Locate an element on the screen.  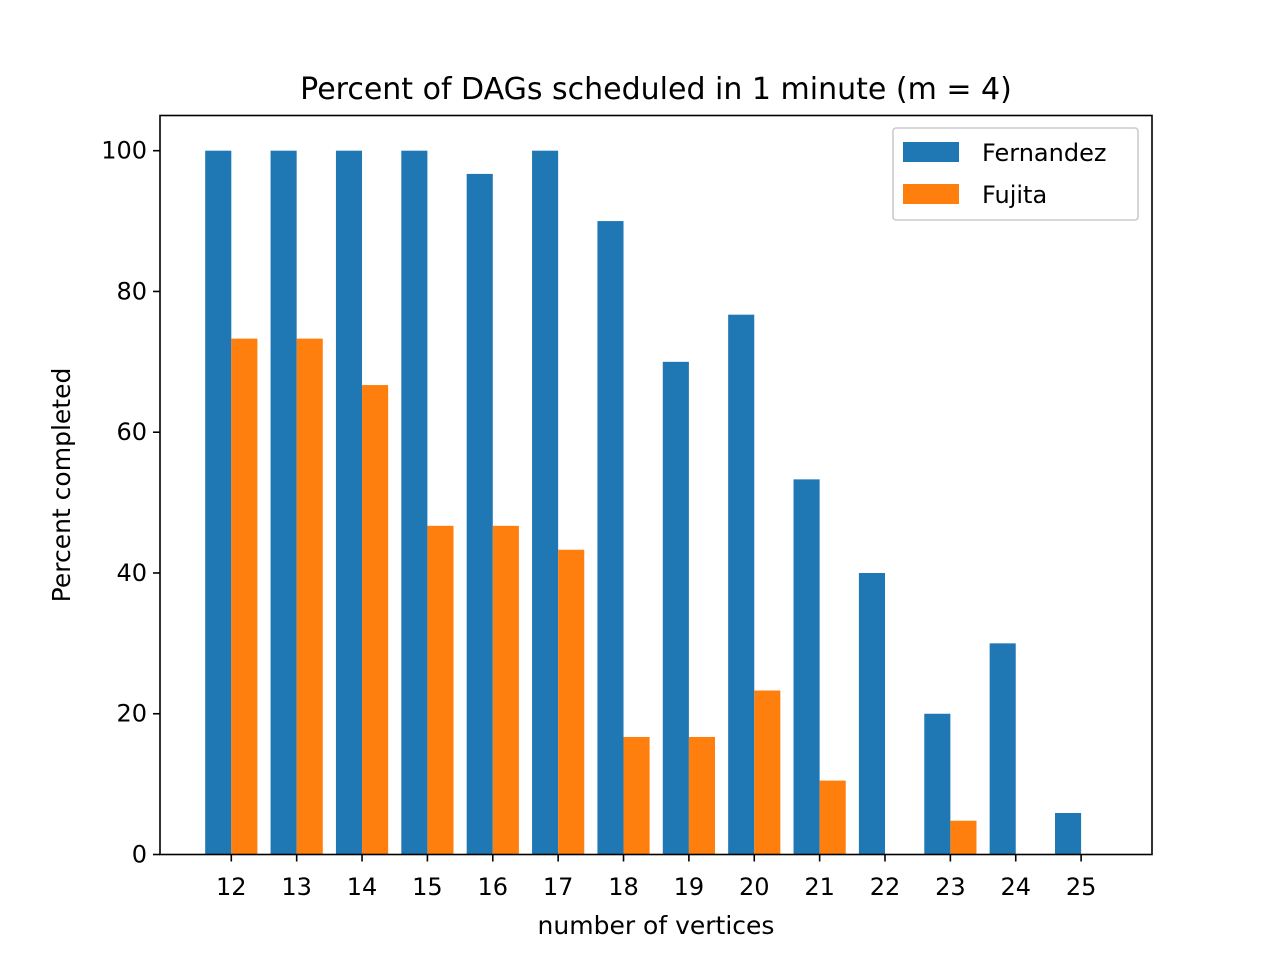
x-axis-ticks: 12 13 14 15 16 17 18 19 20 21 22 23 24 25 is located at coordinates (656, 877).